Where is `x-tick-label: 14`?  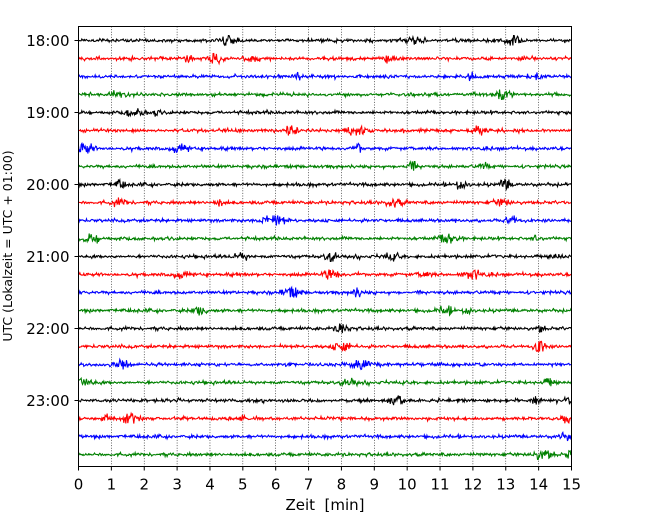 x-tick-label: 14 is located at coordinates (538, 485).